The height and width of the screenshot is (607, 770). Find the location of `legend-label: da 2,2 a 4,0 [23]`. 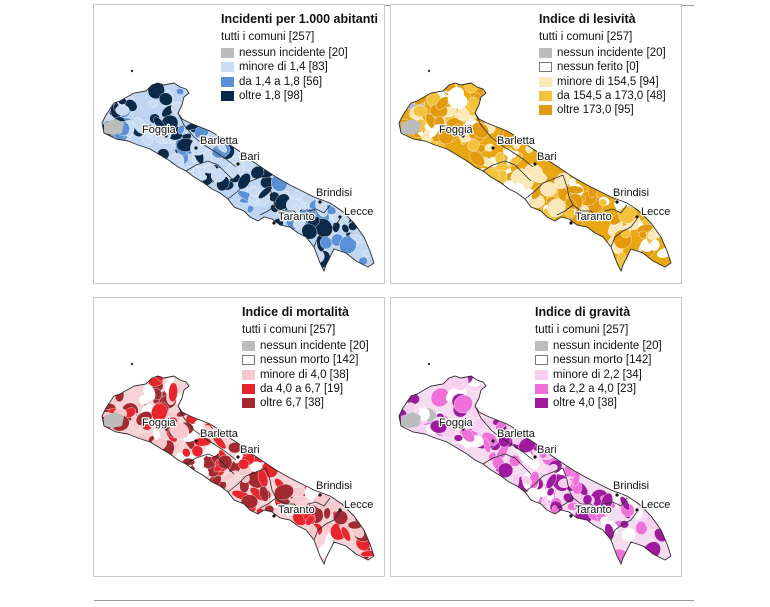

legend-label: da 2,2 a 4,0 [23] is located at coordinates (595, 389).